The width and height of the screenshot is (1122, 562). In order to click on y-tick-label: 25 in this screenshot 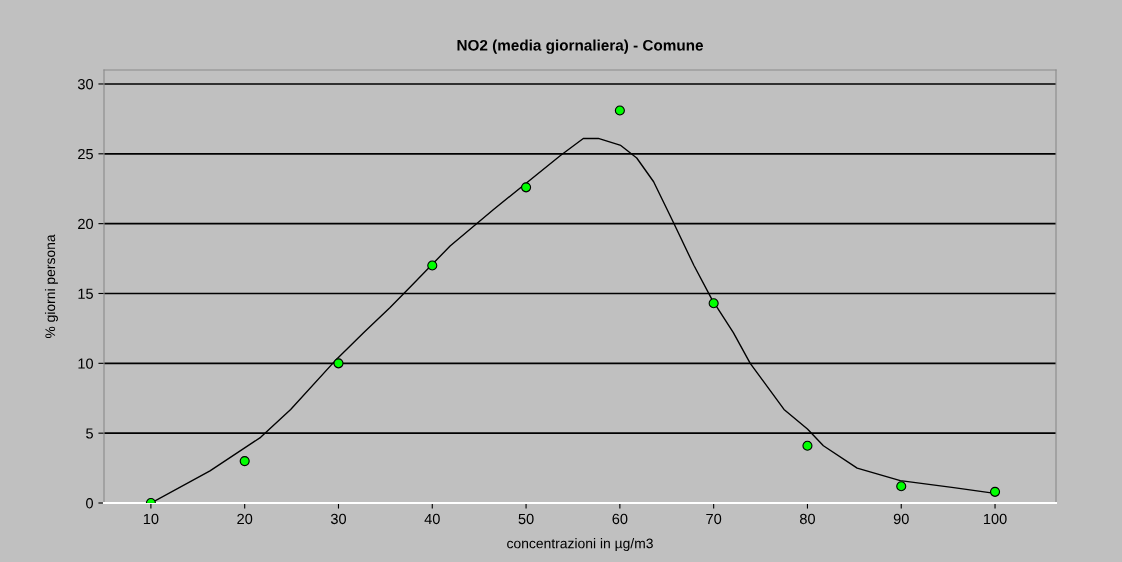, I will do `click(85, 154)`.